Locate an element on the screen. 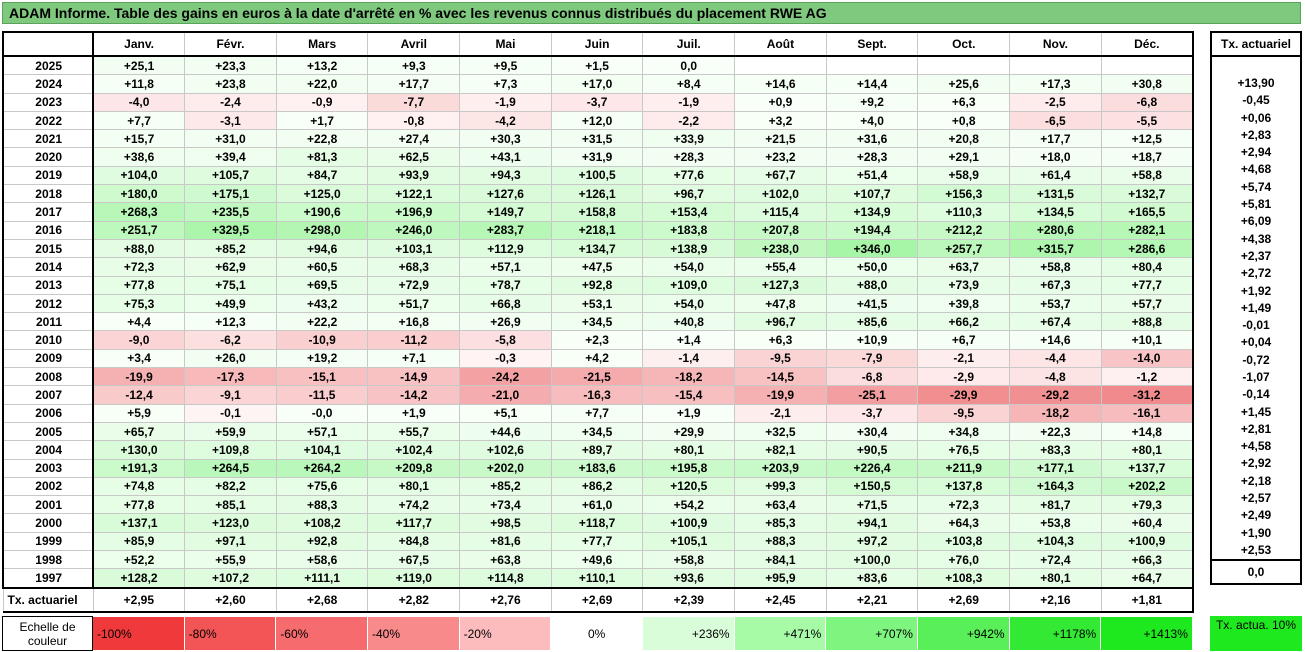 This screenshot has width=1305, height=652. gain-cell: +1,4 is located at coordinates (689, 340).